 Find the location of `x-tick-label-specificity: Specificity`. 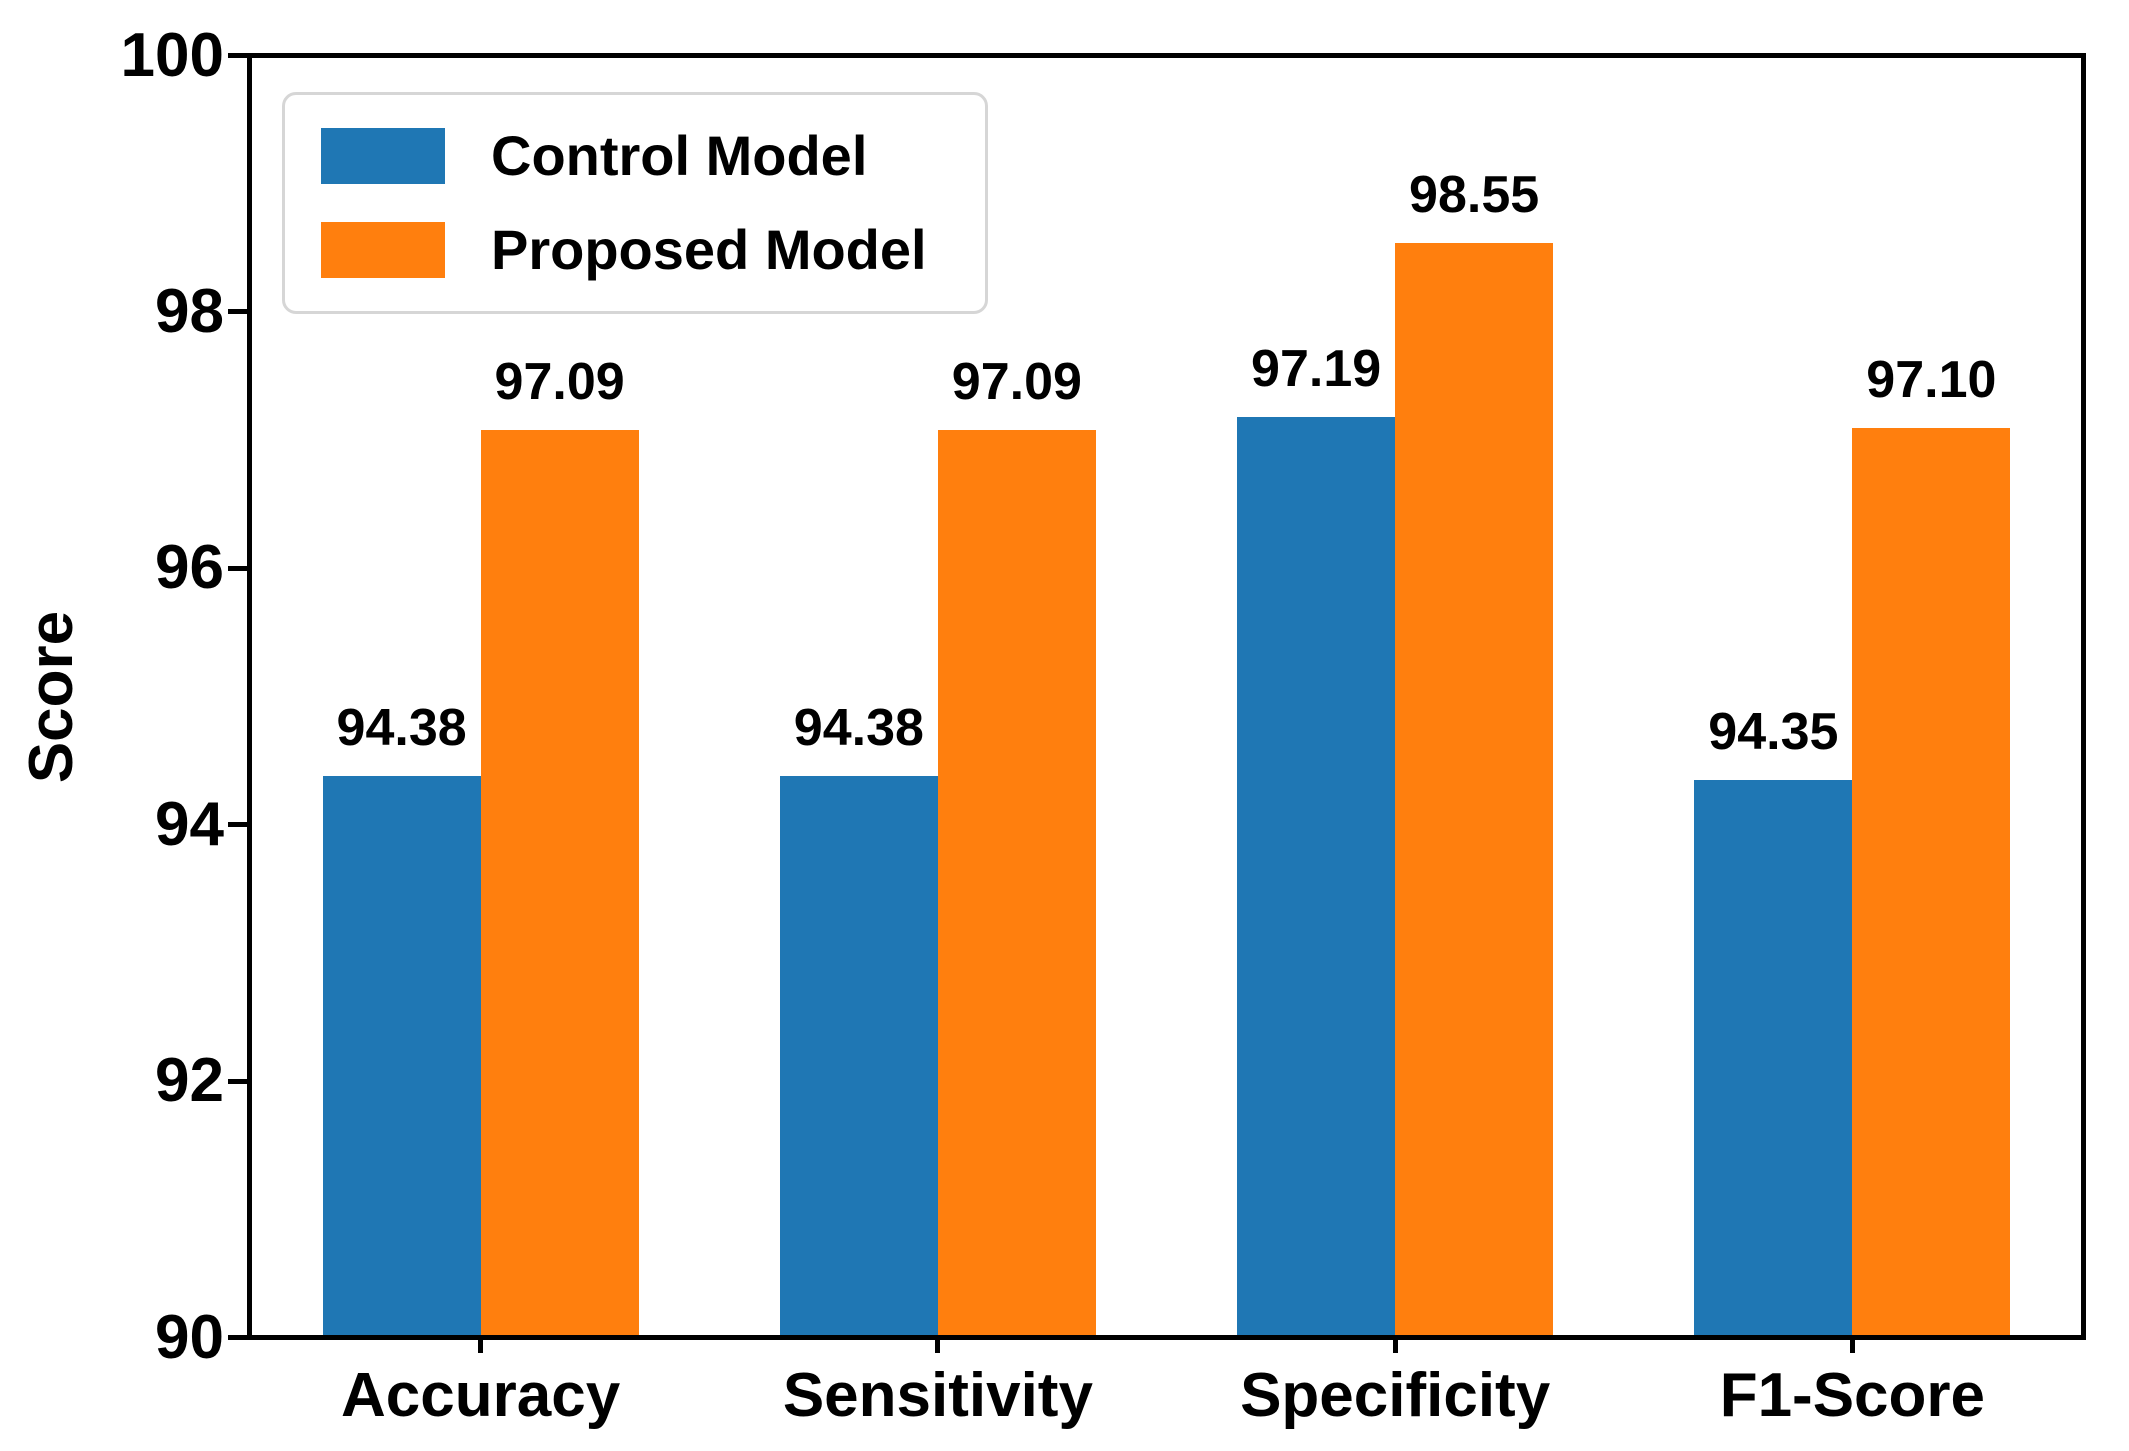

x-tick-label-specificity: Specificity is located at coordinates (1395, 1395).